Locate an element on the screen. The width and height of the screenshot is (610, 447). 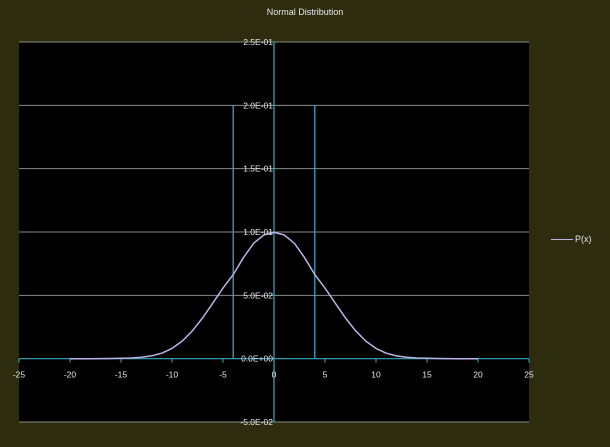
x-tick-label-0: -25 is located at coordinates (19, 375).